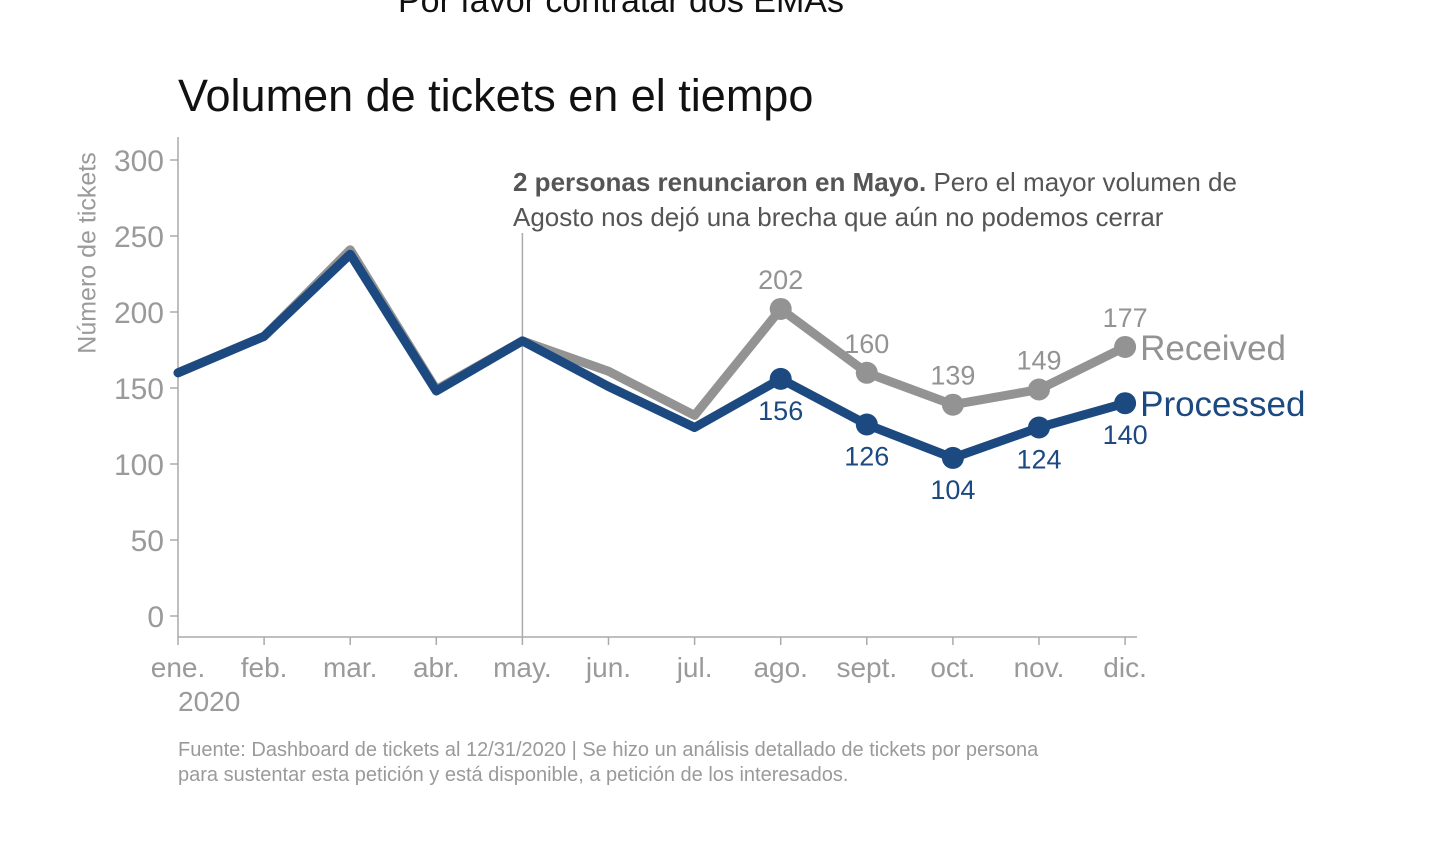 The height and width of the screenshot is (864, 1440). Describe the element at coordinates (1125, 318) in the screenshot. I see `data-label-received: 177` at that location.